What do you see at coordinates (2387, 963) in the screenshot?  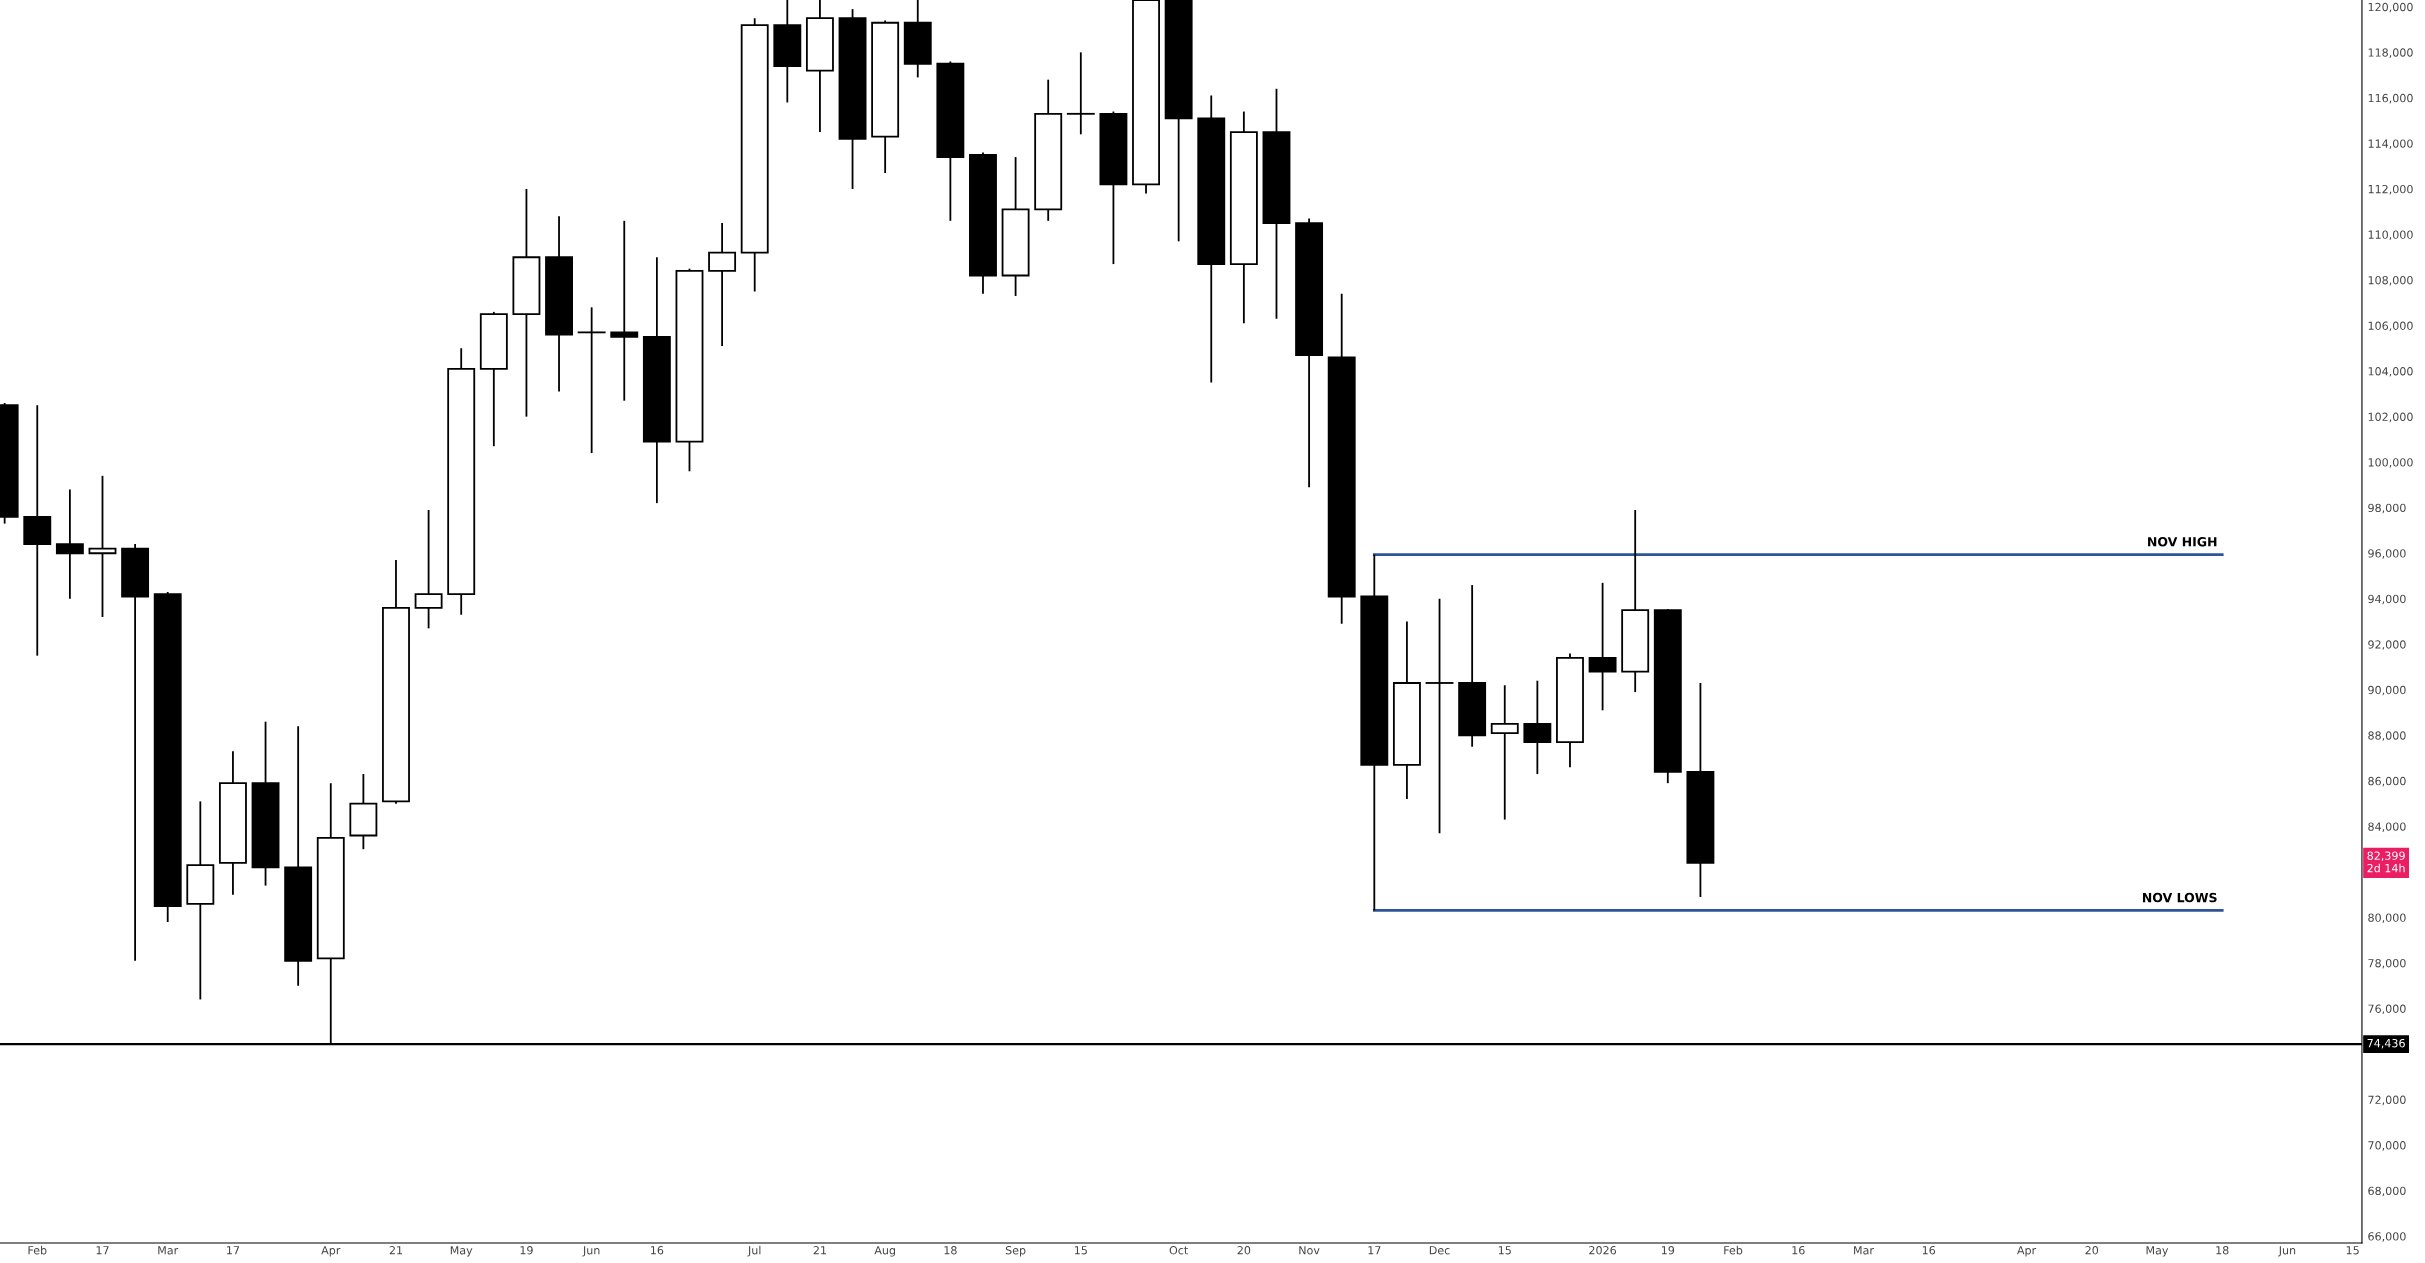 I see `y-tick-label: 78,000` at bounding box center [2387, 963].